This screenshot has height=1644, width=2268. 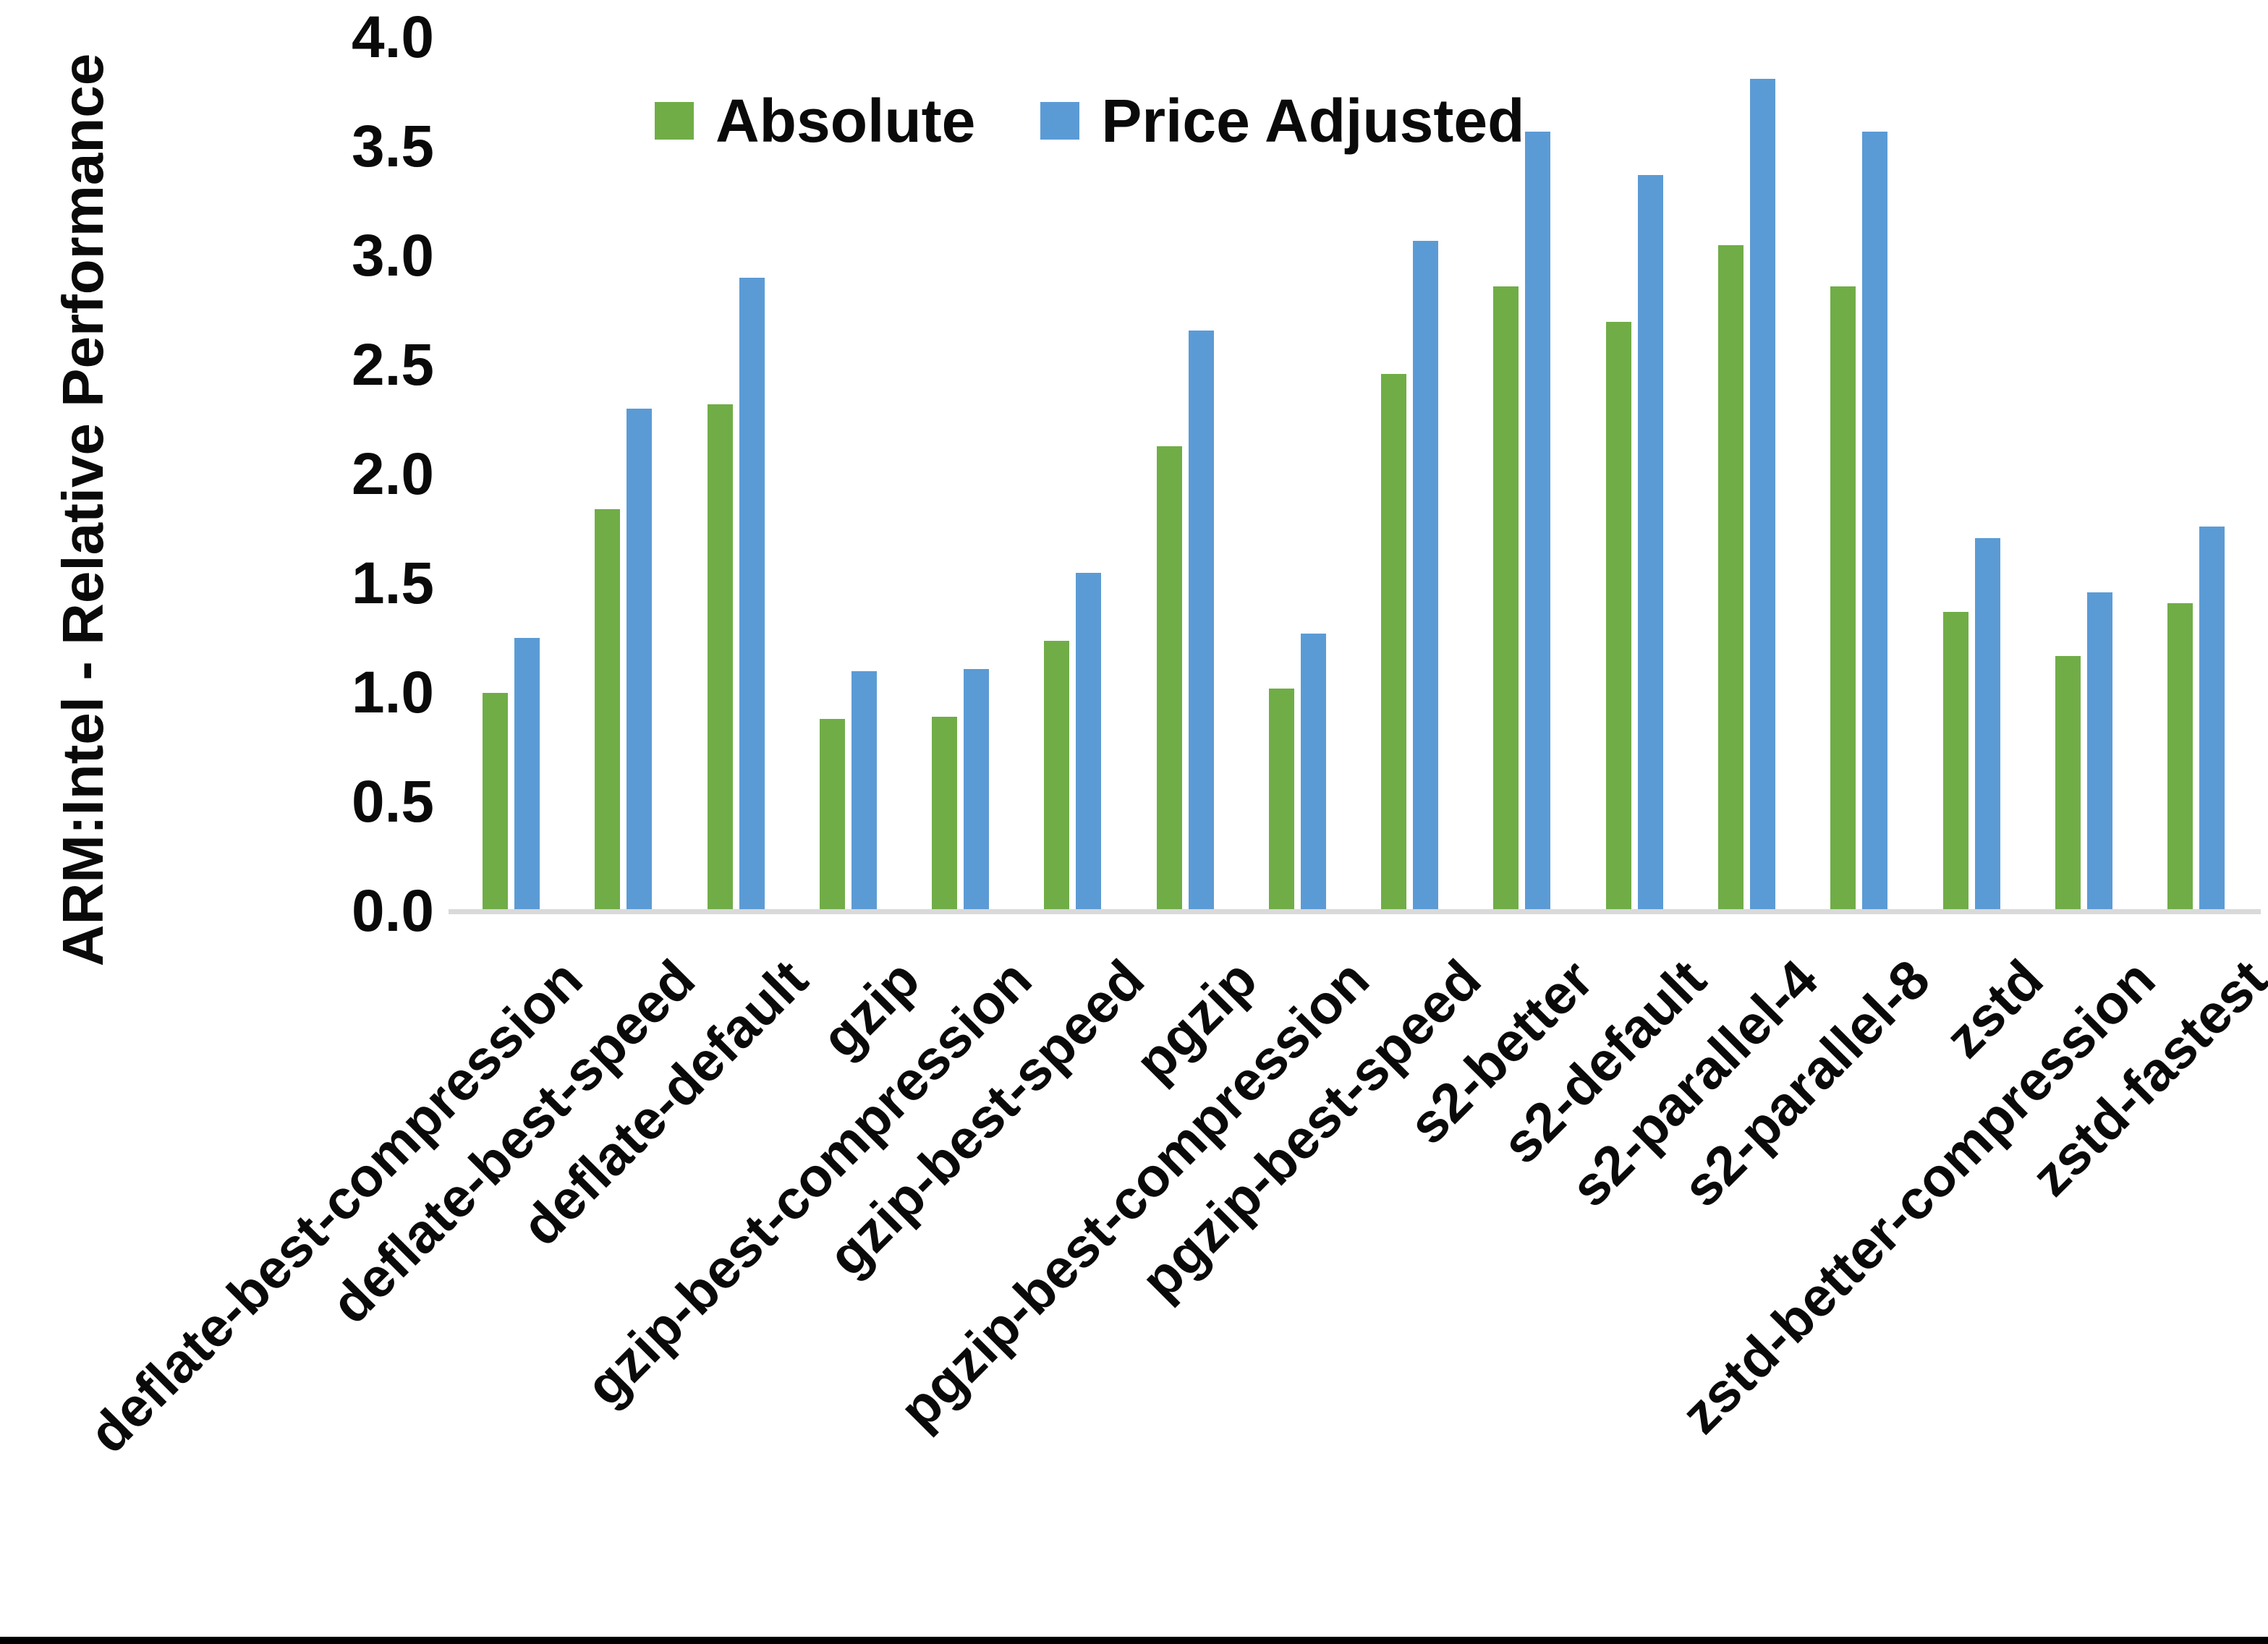 I want to click on legend-swatch-absolute-icon, so click(x=674, y=121).